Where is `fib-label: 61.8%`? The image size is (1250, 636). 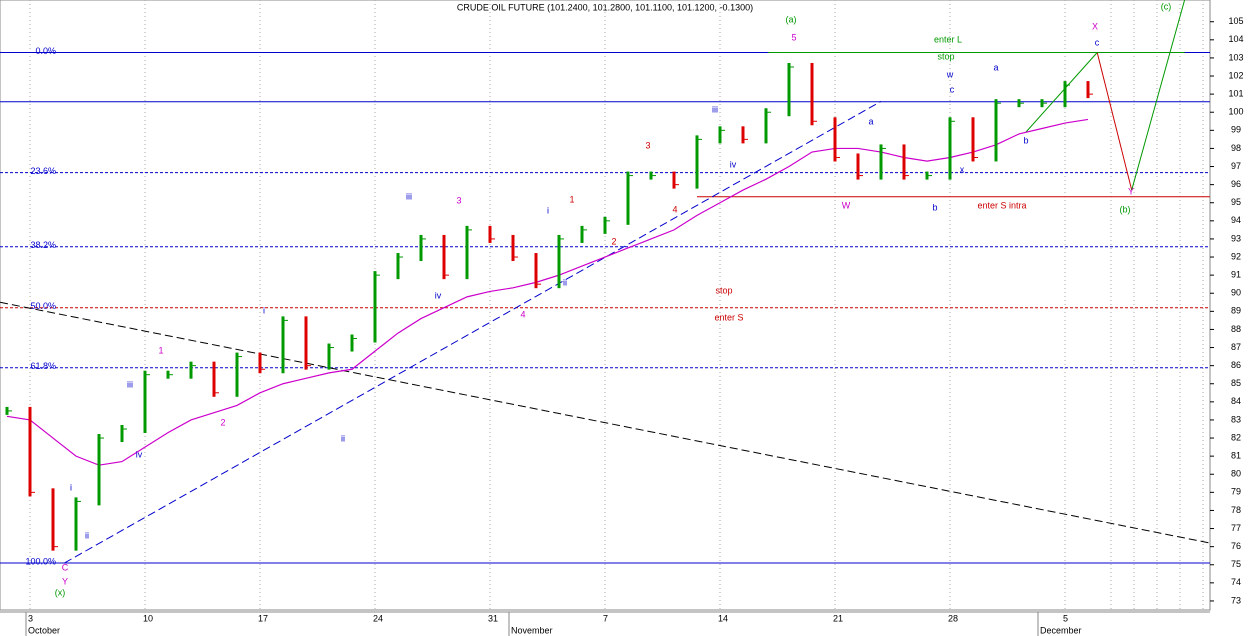 fib-label: 61.8% is located at coordinates (43, 366).